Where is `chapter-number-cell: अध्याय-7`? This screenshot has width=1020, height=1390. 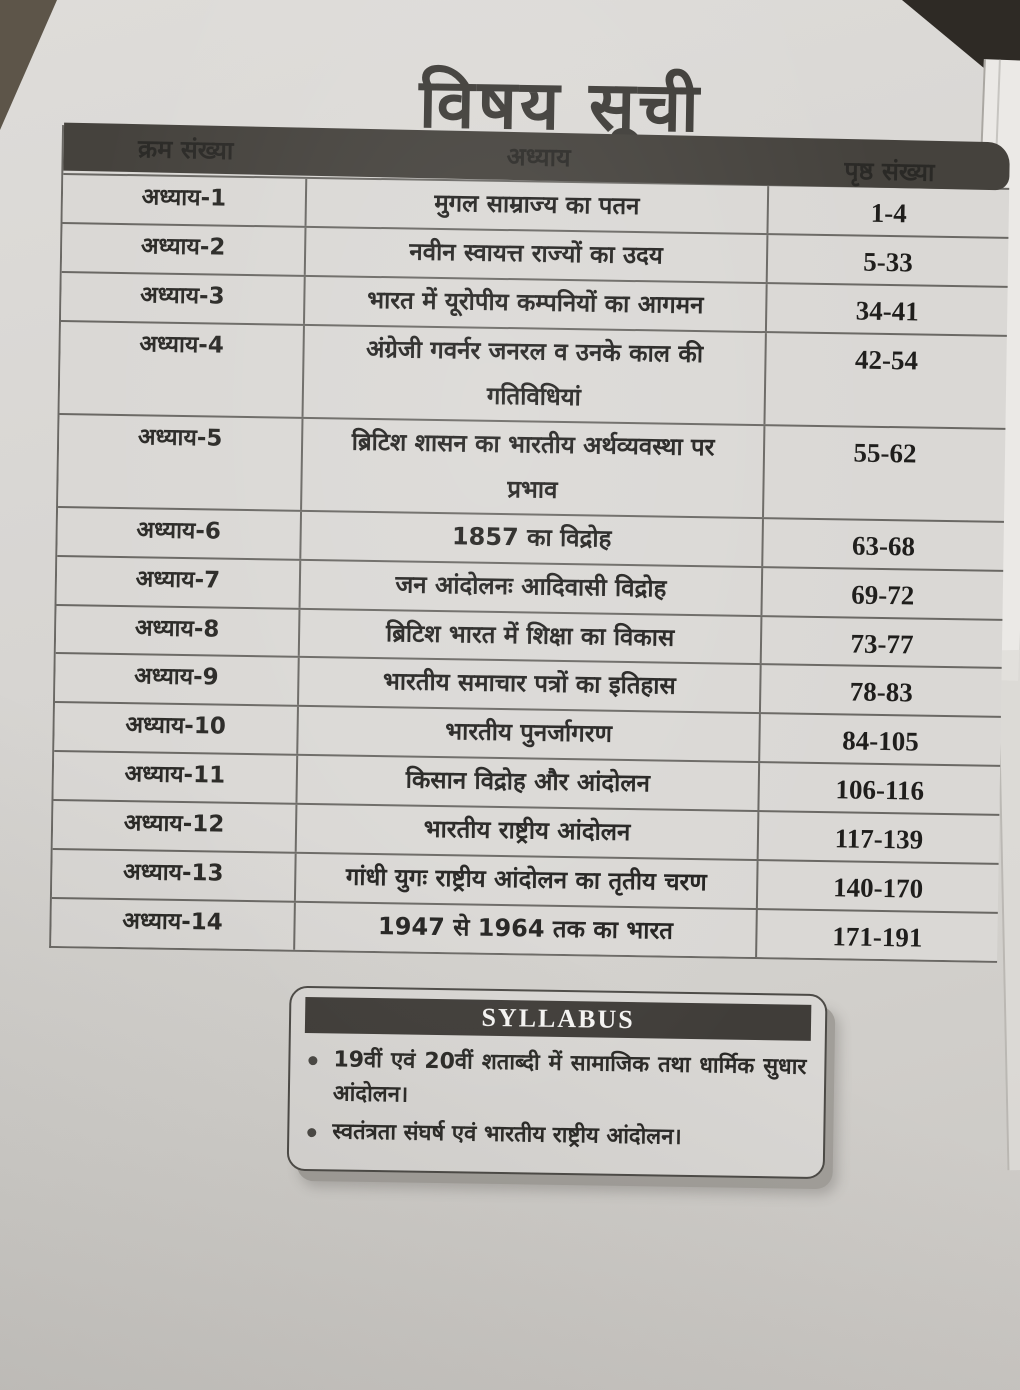
chapter-number-cell: अध्याय-7 is located at coordinates (179, 582).